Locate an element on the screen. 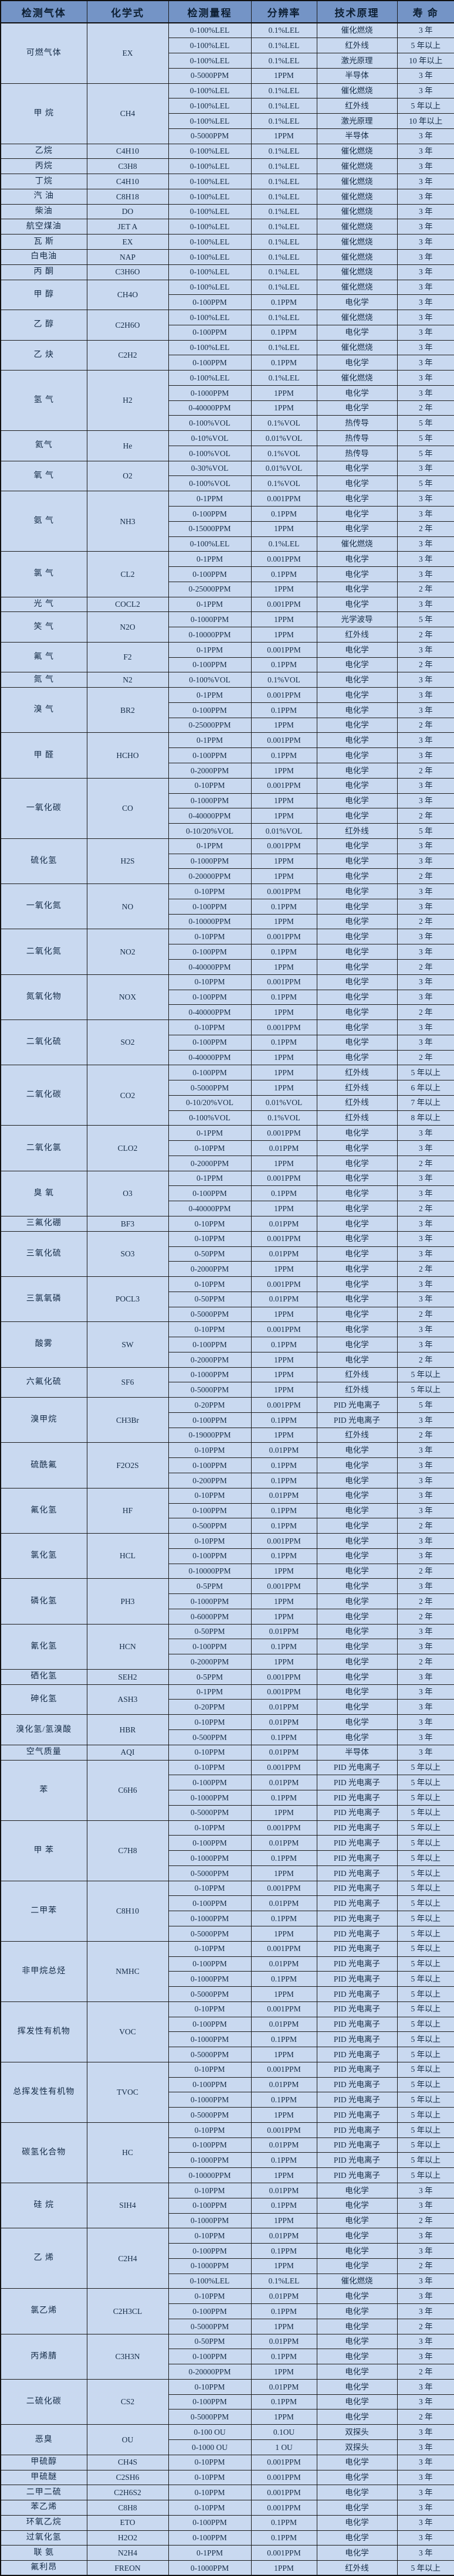  range-cell: 0-6000PPM is located at coordinates (210, 1617).